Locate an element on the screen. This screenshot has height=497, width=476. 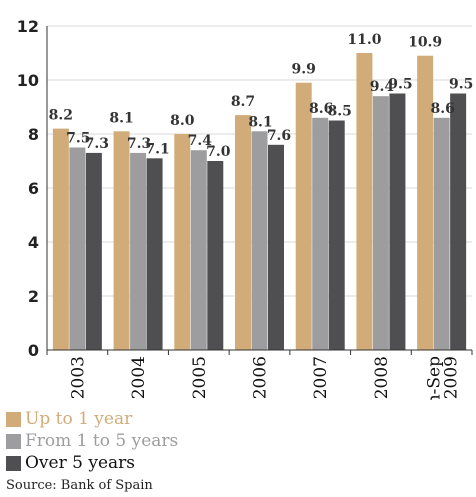
data-label: 11.0 is located at coordinates (364, 40).